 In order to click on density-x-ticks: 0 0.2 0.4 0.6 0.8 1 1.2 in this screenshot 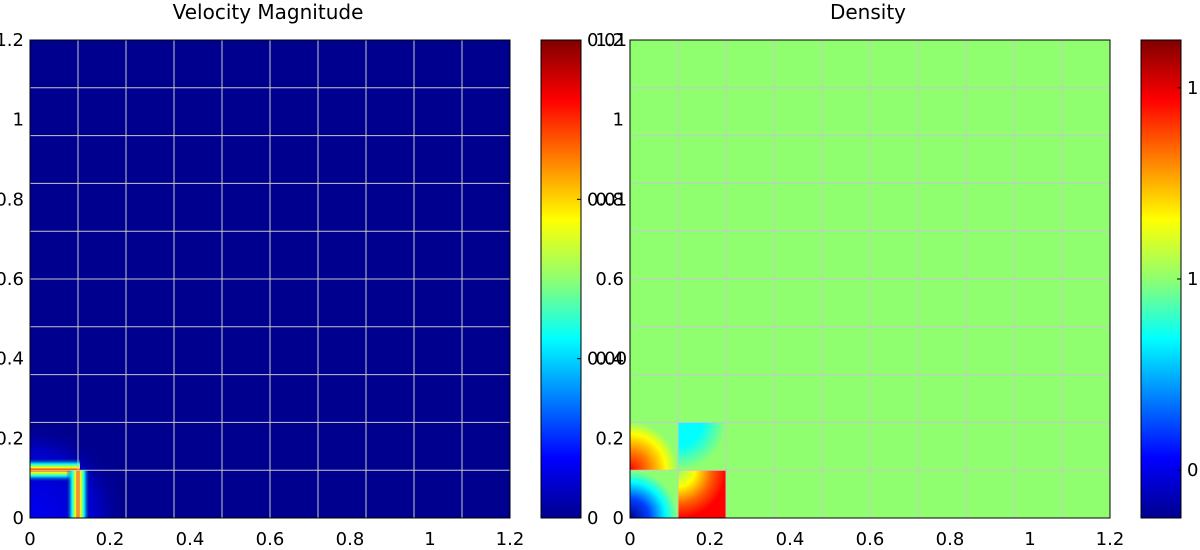, I will do `click(874, 539)`.